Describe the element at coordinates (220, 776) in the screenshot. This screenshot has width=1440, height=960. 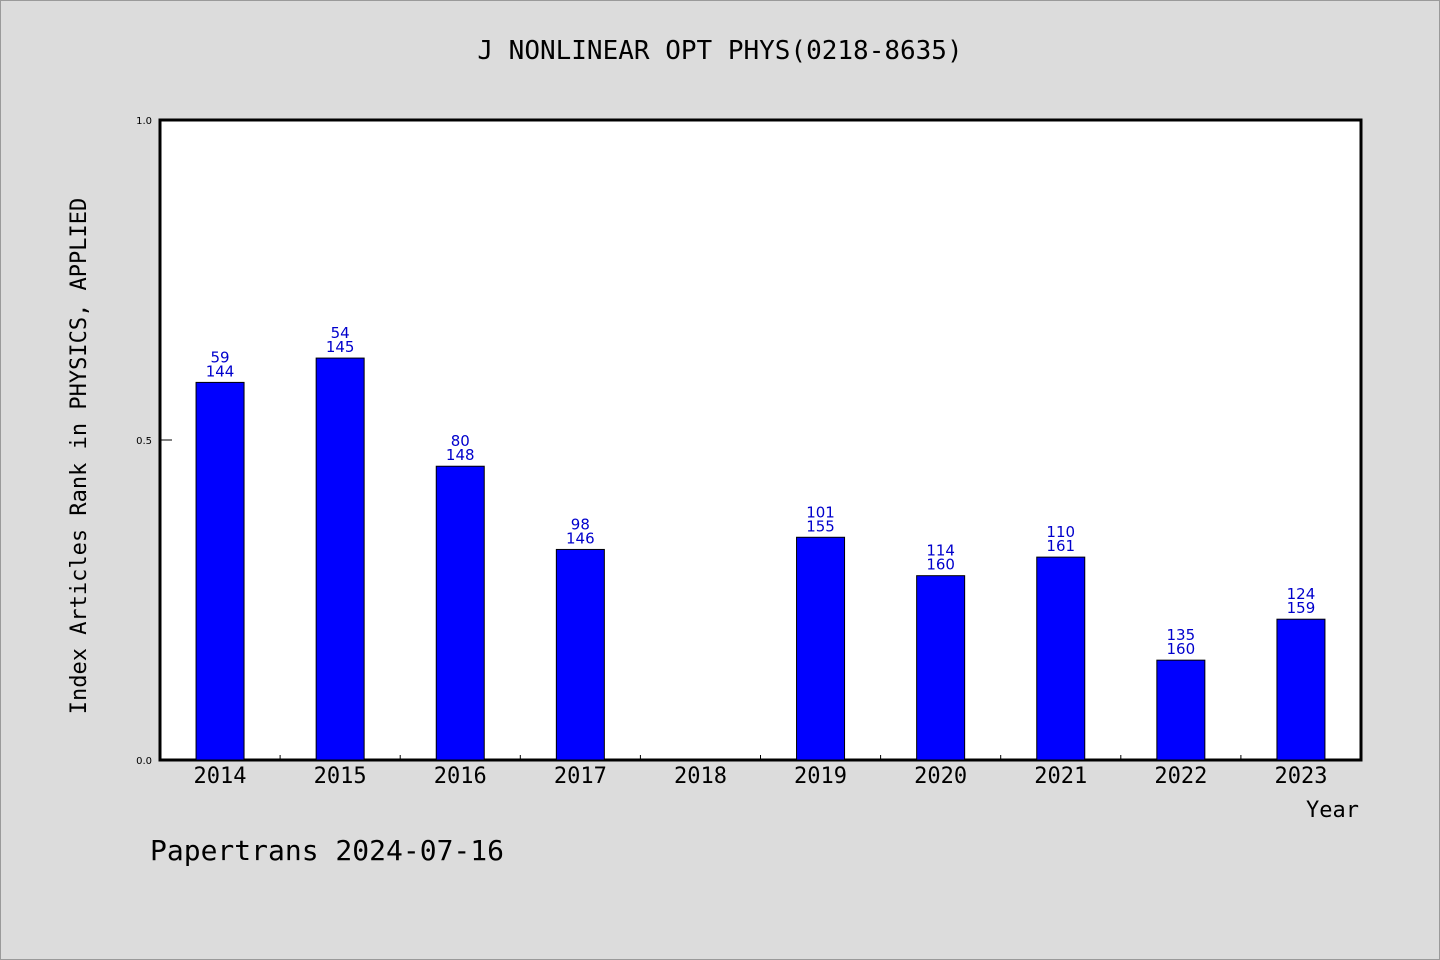
I see `x-tick-label: 2014` at that location.